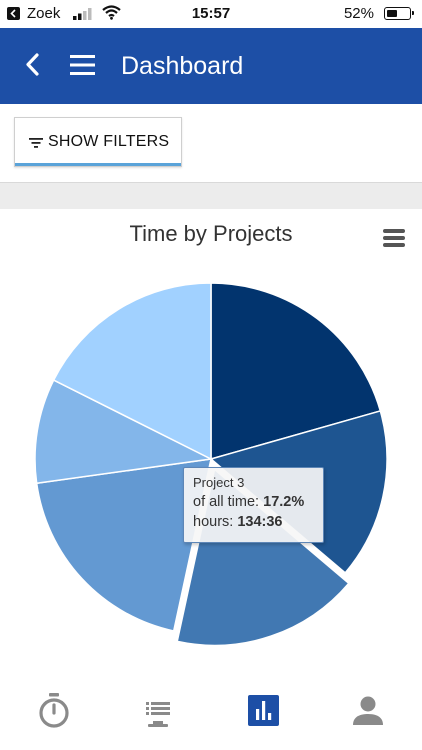  I want to click on show-filters-label: SHOW FILTERS, so click(109, 141).